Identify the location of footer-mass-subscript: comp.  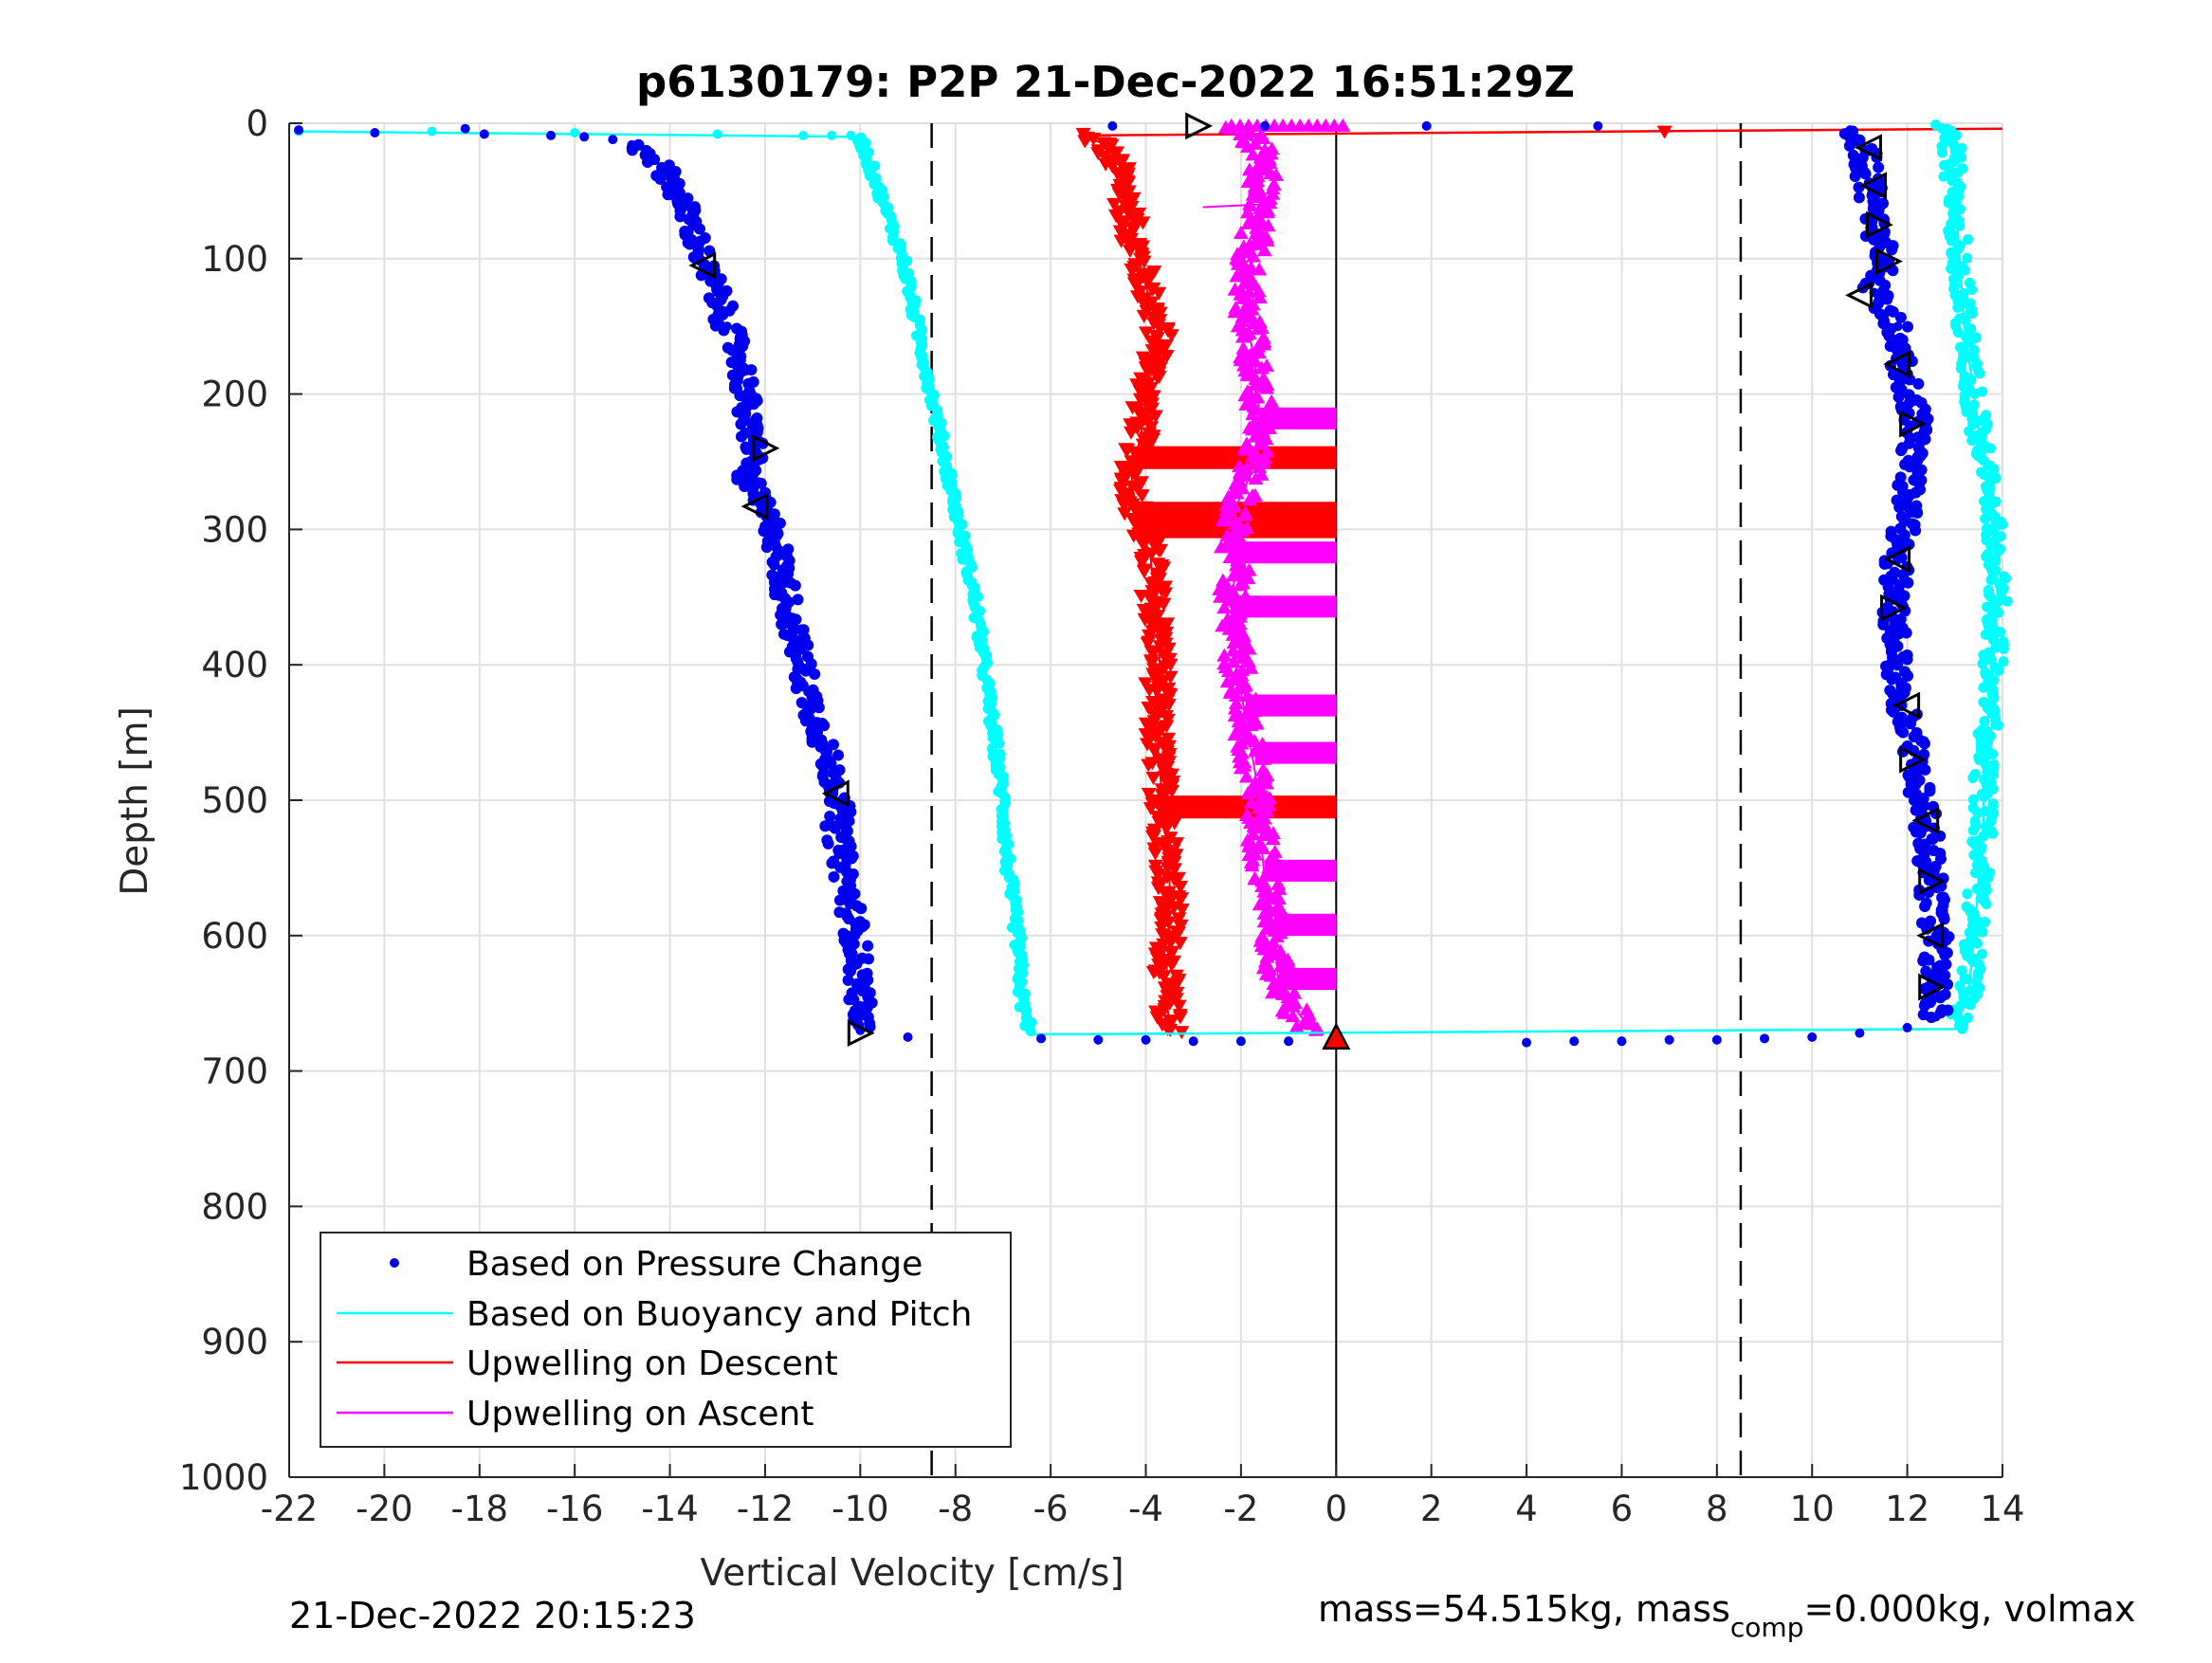
(1767, 1628).